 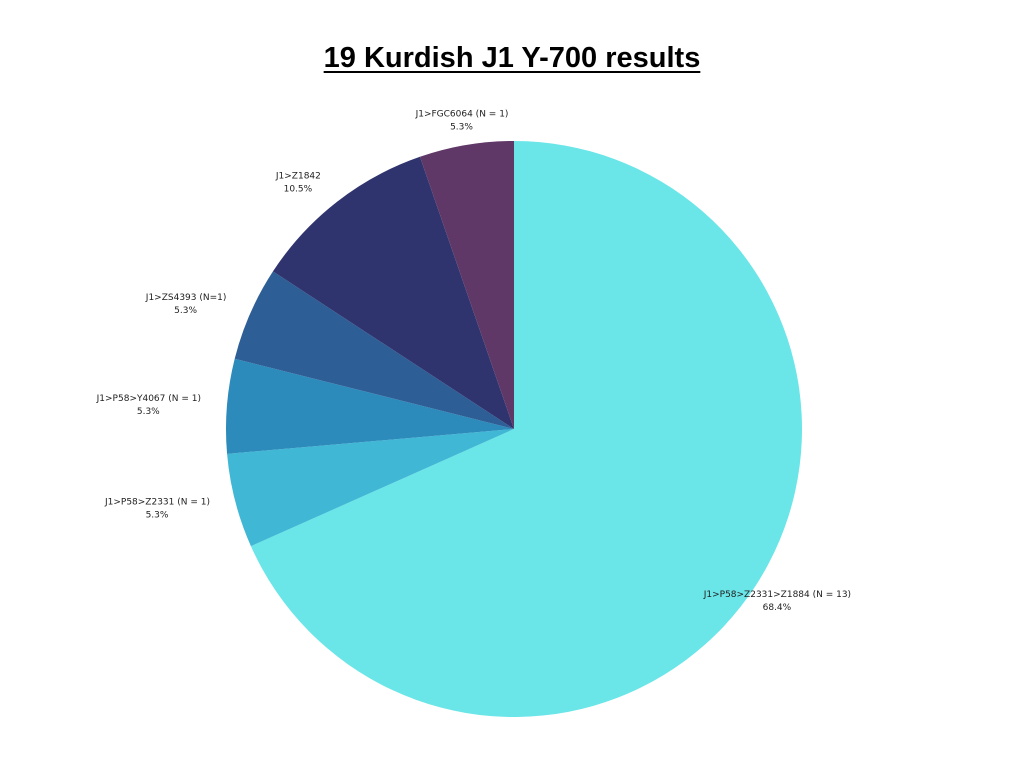 What do you see at coordinates (298, 189) in the screenshot?
I see `slice-value-label: 10.5%` at bounding box center [298, 189].